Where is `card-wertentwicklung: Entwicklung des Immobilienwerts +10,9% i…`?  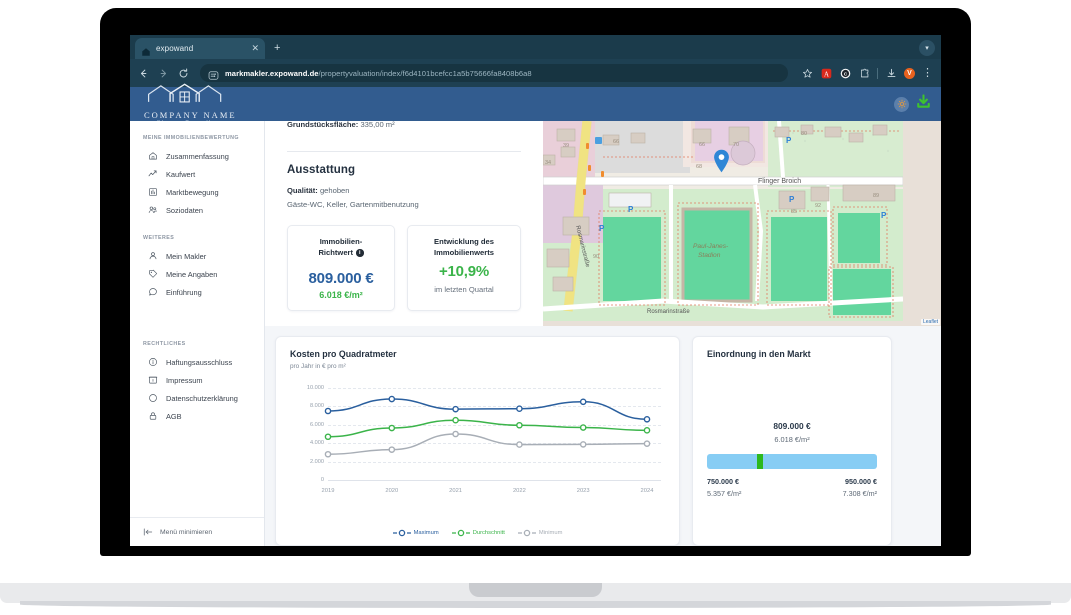 card-wertentwicklung: Entwicklung des Immobilienwerts +10,9% i… is located at coordinates (464, 268).